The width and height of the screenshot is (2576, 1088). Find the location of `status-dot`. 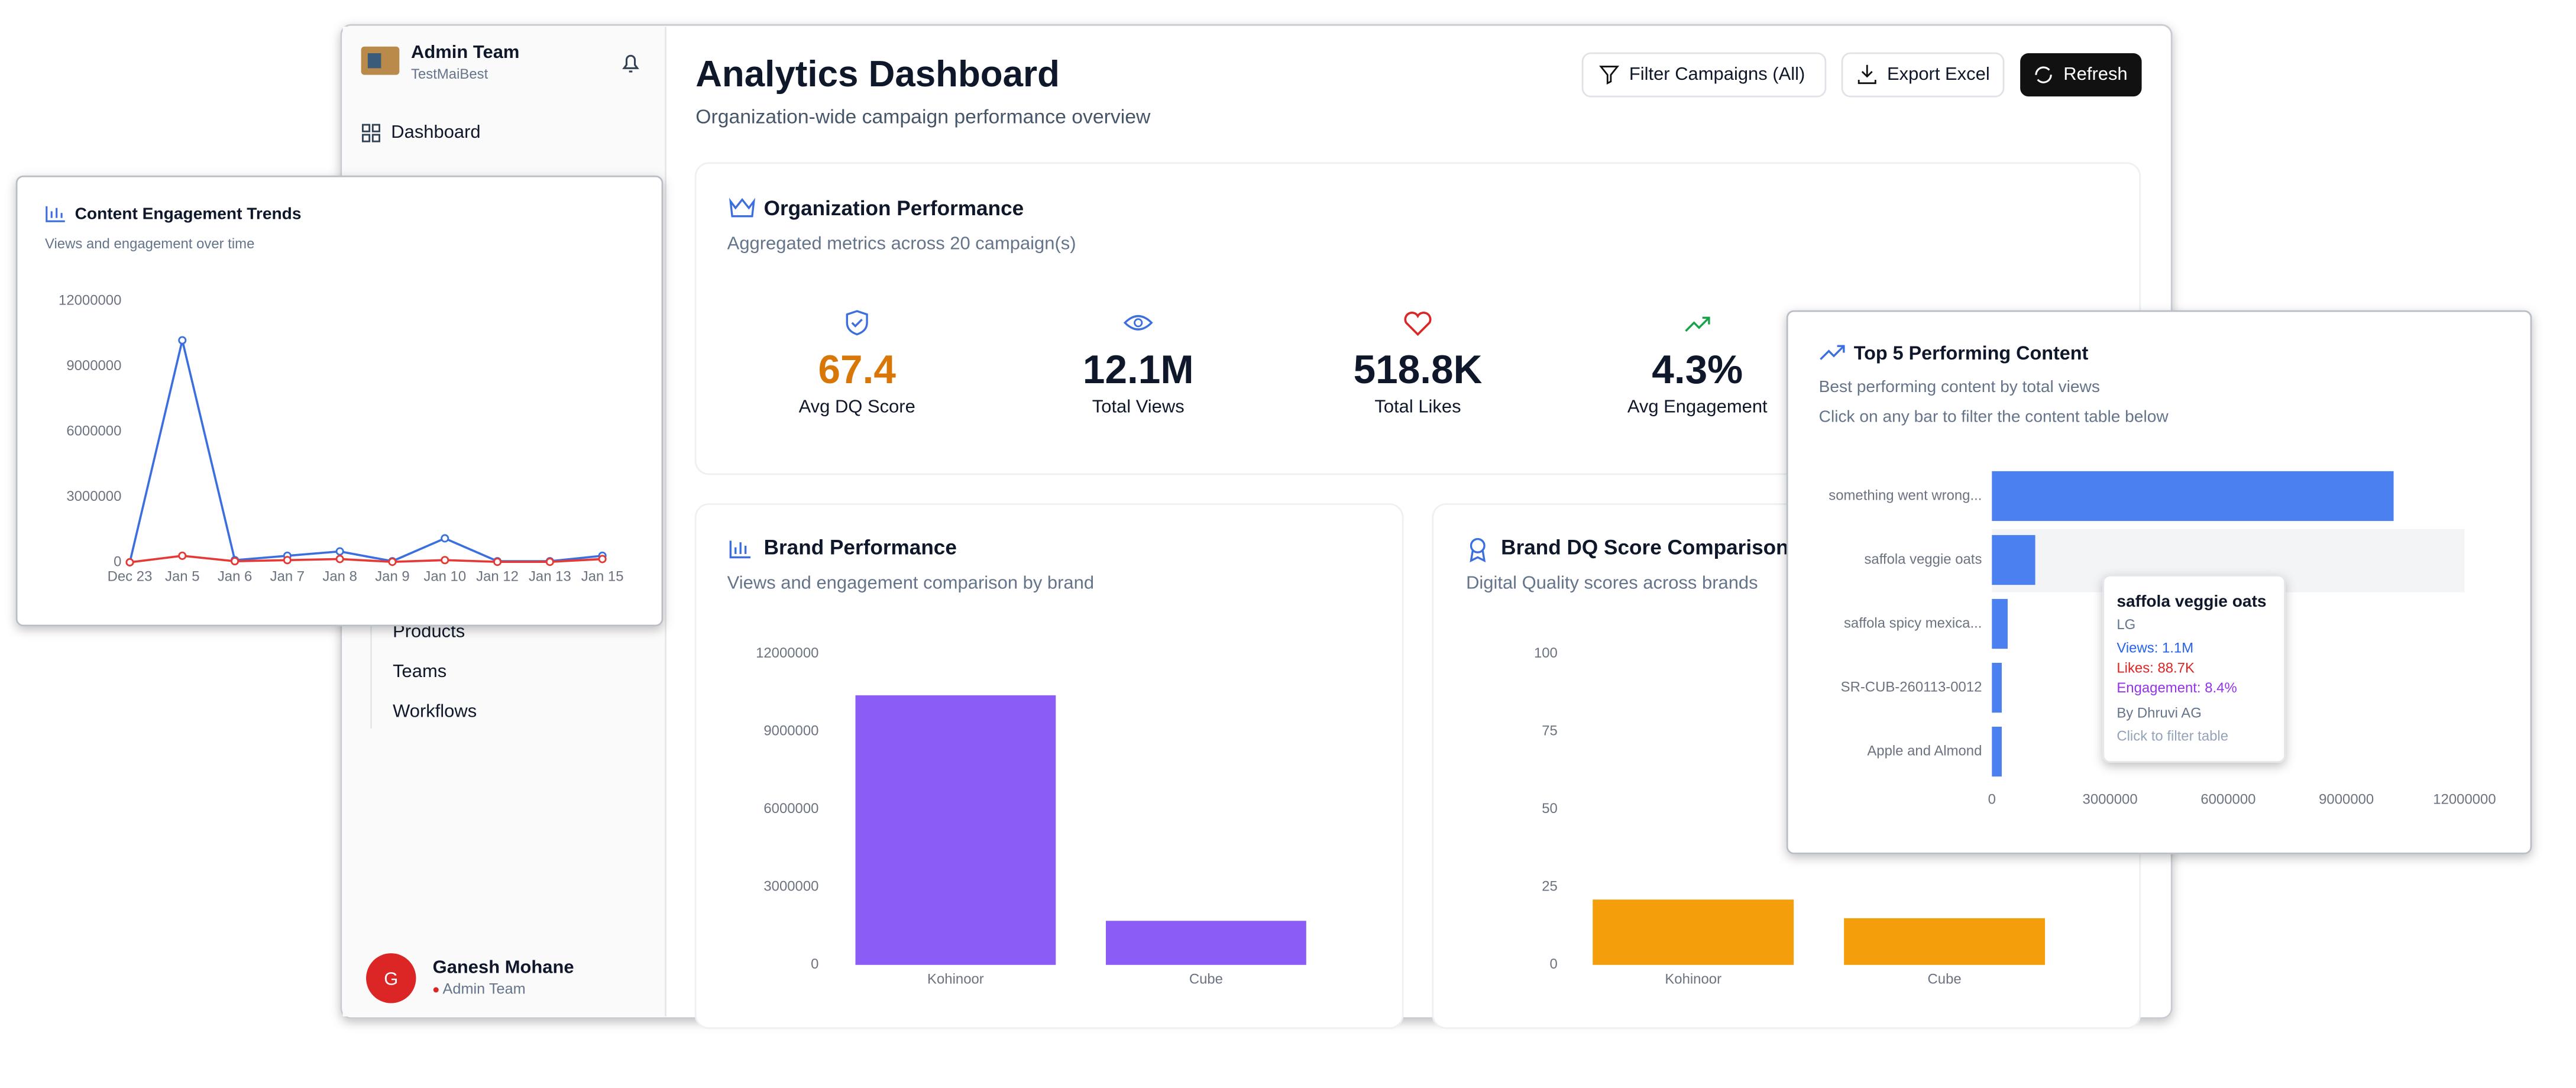

status-dot is located at coordinates (436, 990).